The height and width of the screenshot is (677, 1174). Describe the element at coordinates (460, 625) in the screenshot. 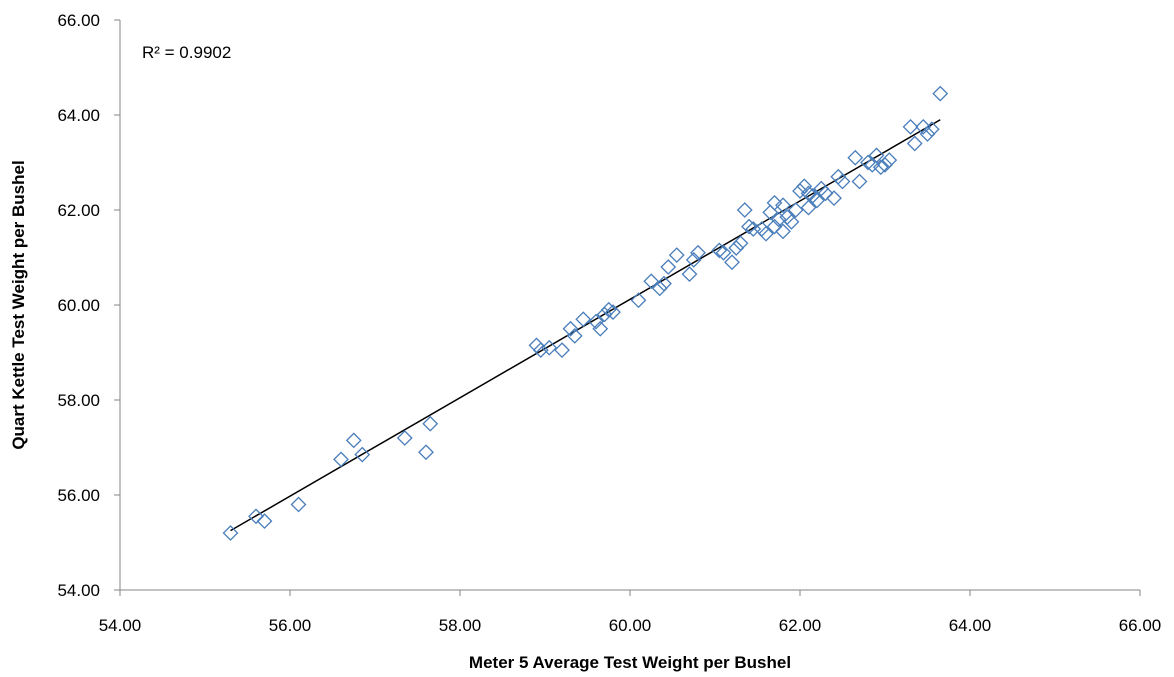

I see `x-tick-label: 58.00` at that location.